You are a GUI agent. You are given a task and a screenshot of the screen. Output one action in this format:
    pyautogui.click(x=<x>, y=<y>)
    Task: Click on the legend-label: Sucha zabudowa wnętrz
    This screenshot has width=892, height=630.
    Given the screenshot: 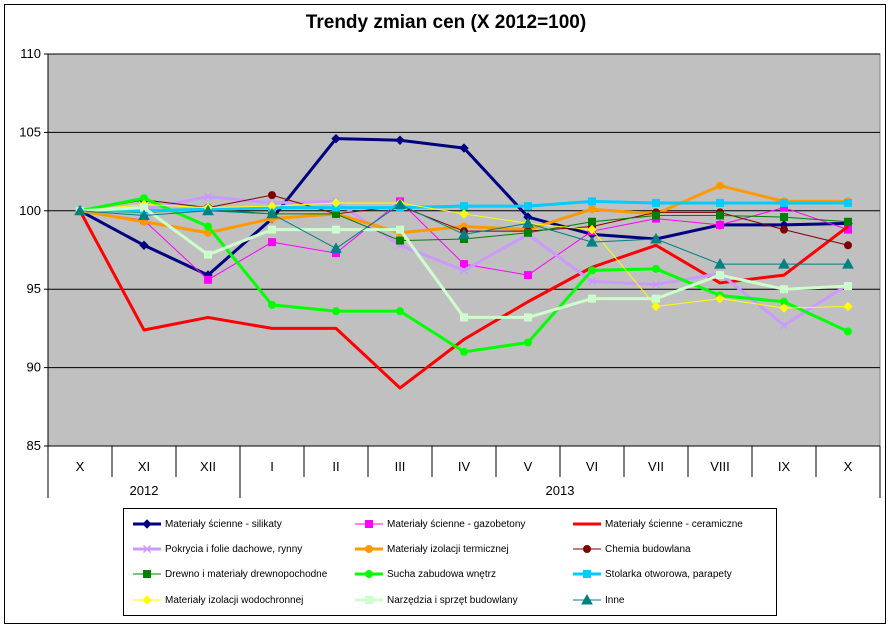 What is the action you would take?
    pyautogui.click(x=441, y=574)
    